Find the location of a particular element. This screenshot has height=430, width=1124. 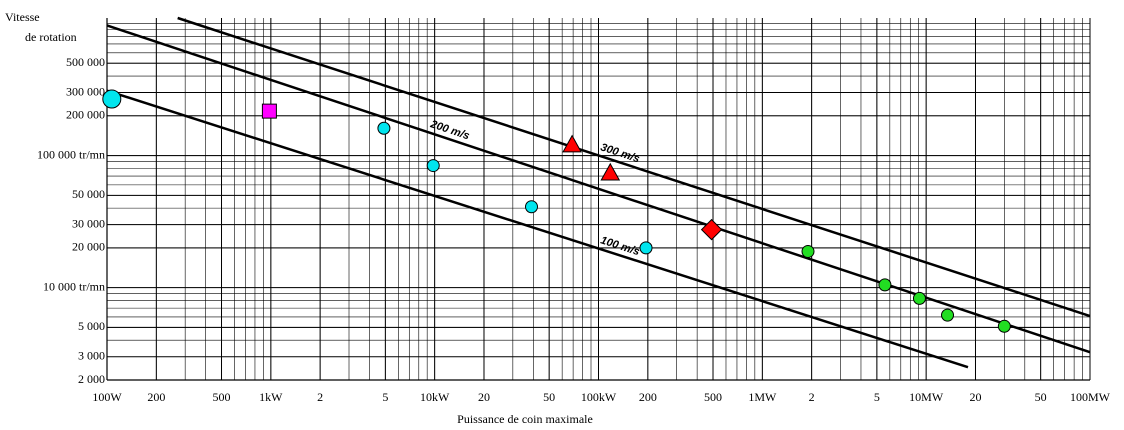

y-tick-label: 10 000 tr/mn is located at coordinates (74, 286).